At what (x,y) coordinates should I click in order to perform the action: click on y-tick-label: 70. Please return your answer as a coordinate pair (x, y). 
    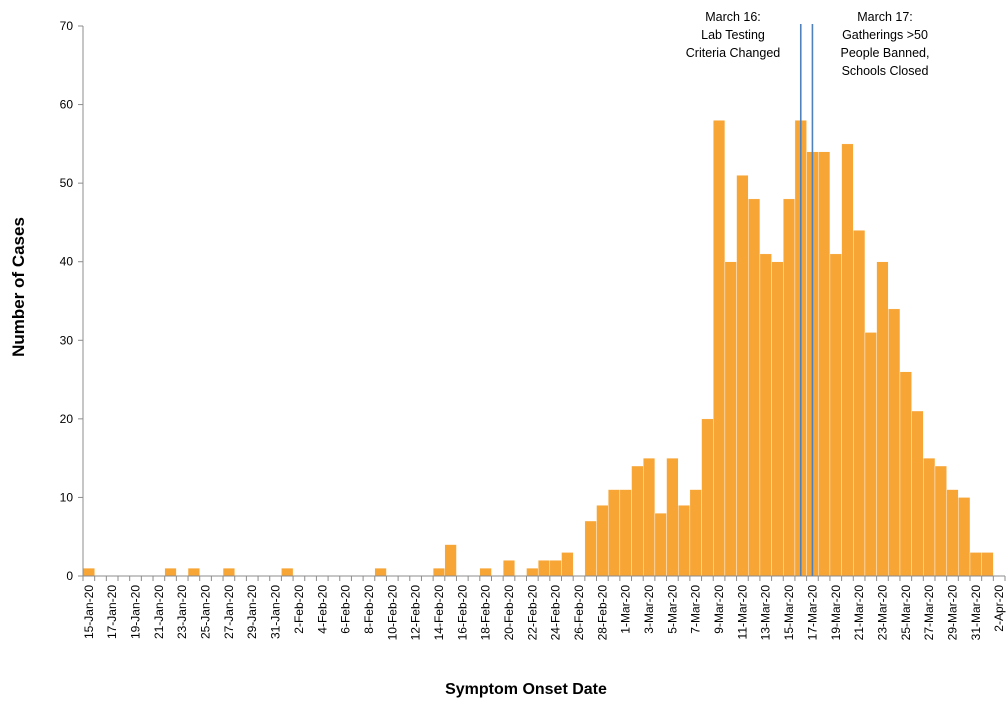
    Looking at the image, I should click on (67, 26).